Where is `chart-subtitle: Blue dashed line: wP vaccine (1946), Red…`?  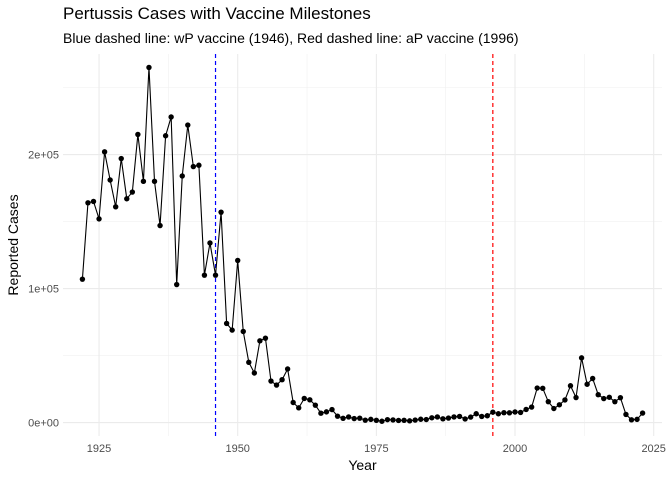
chart-subtitle: Blue dashed line: wP vaccine (1946), Red… is located at coordinates (291, 38).